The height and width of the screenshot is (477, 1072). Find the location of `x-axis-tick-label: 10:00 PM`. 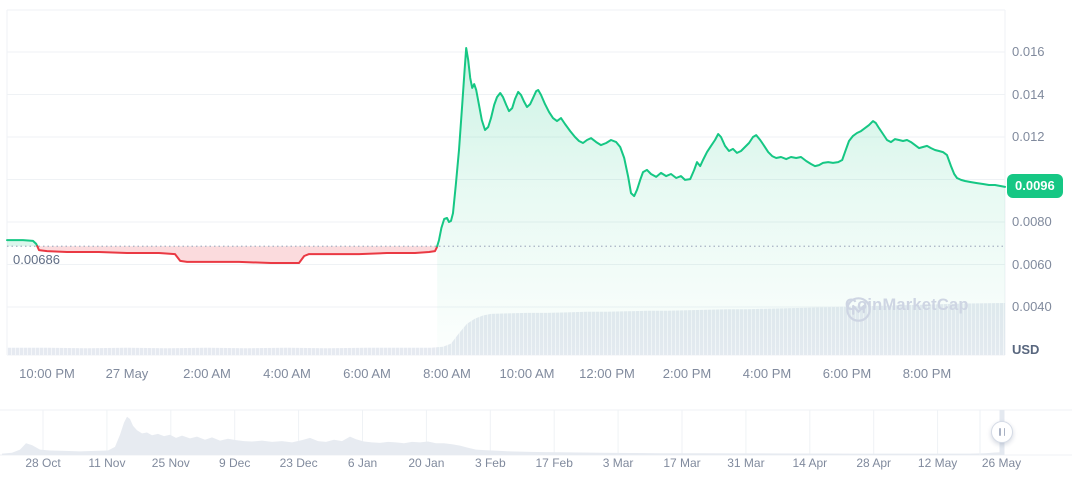

x-axis-tick-label: 10:00 PM is located at coordinates (47, 373).